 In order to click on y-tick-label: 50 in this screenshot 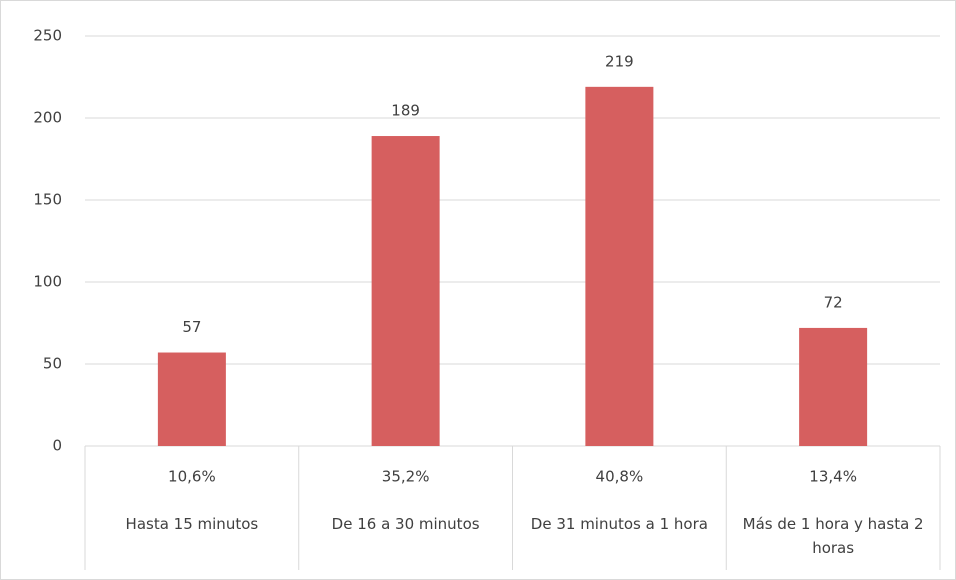, I will do `click(52, 364)`.